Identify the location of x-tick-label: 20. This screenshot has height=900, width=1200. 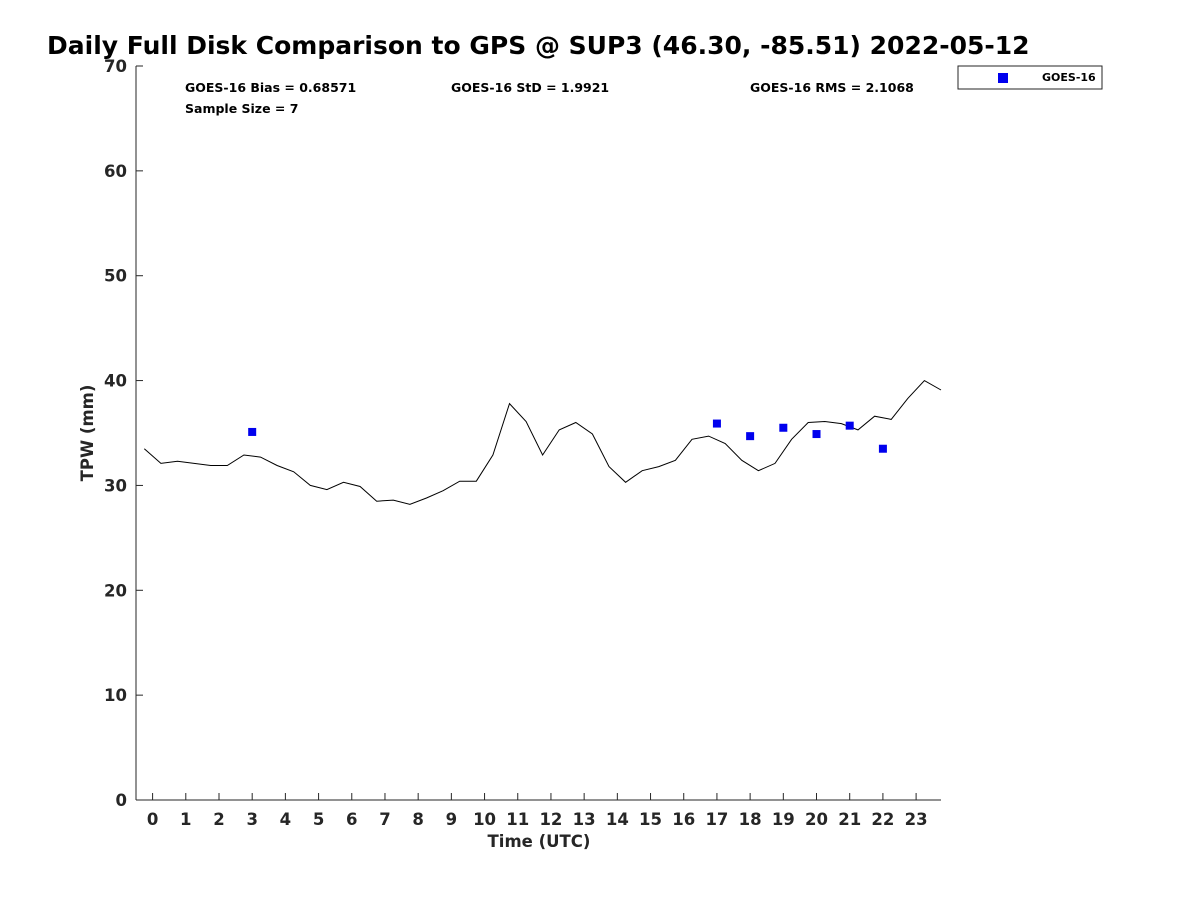
(816, 819).